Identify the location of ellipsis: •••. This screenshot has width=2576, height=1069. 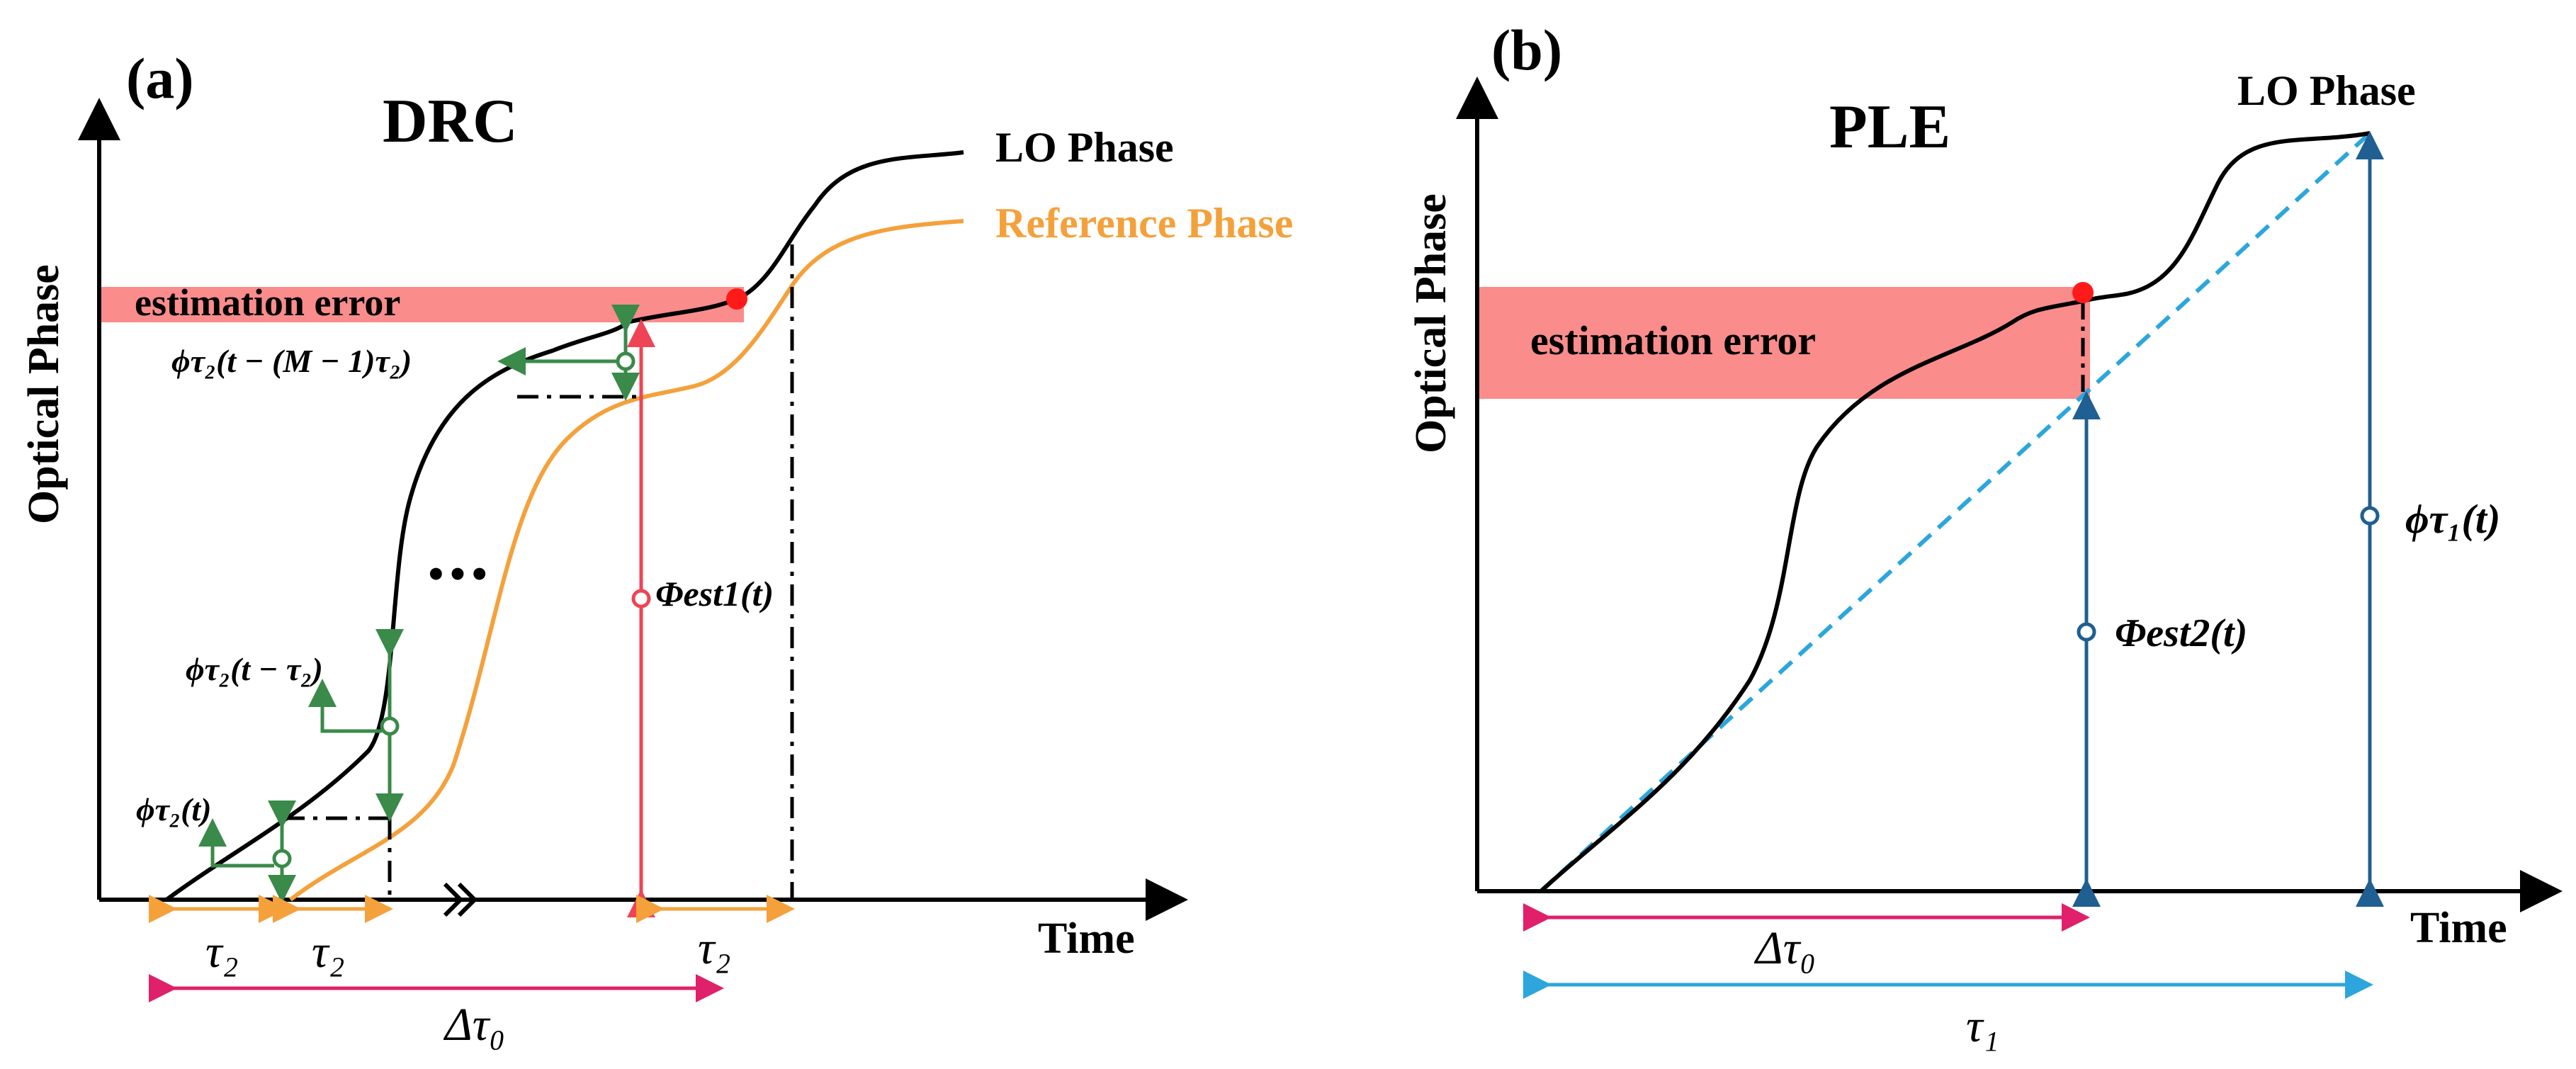
(457, 575).